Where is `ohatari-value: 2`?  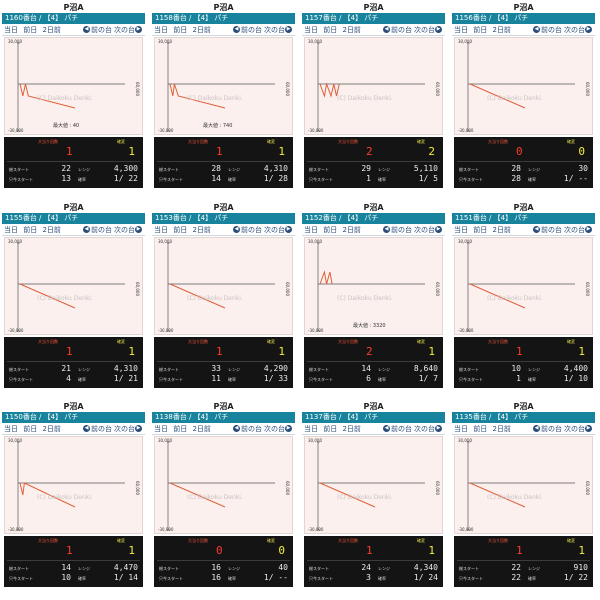 ohatari-value: 2 is located at coordinates (369, 351).